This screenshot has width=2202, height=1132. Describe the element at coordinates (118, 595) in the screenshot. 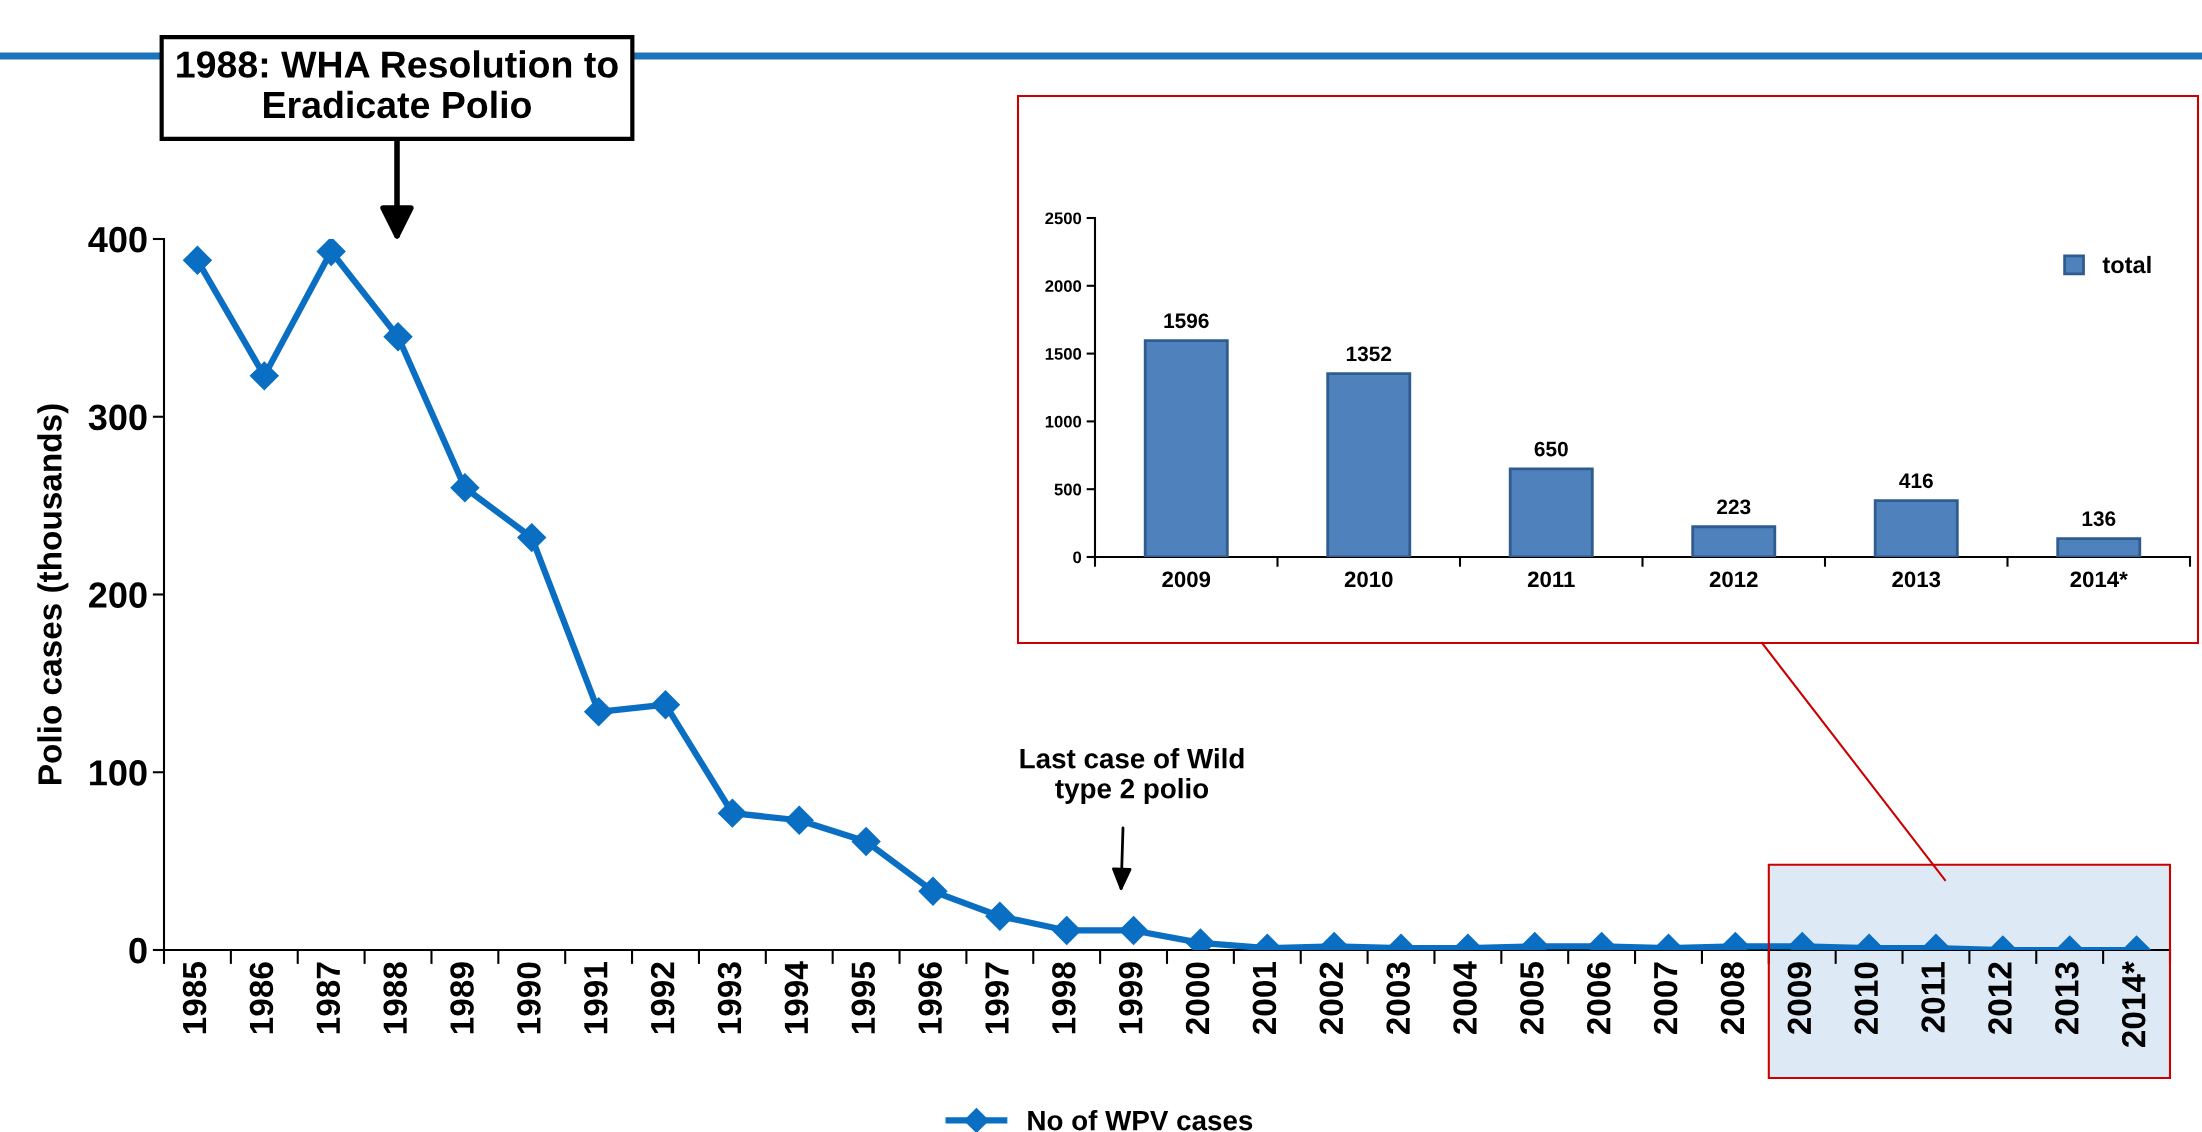

I see `y-tick-label: 200` at that location.